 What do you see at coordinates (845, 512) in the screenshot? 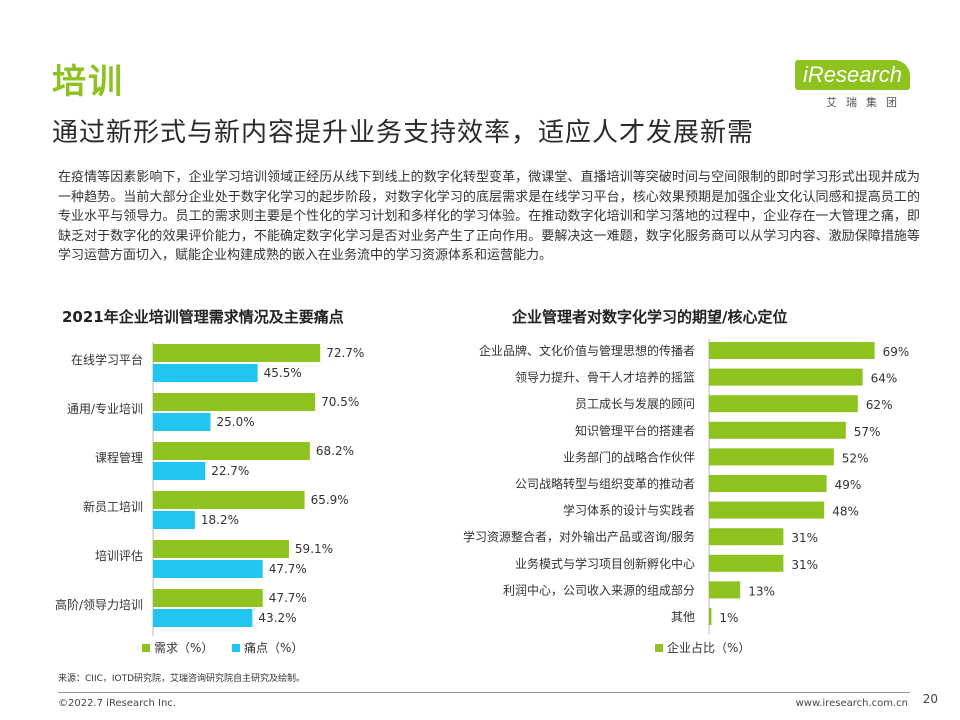
I see `share-value-label: 48%` at bounding box center [845, 512].